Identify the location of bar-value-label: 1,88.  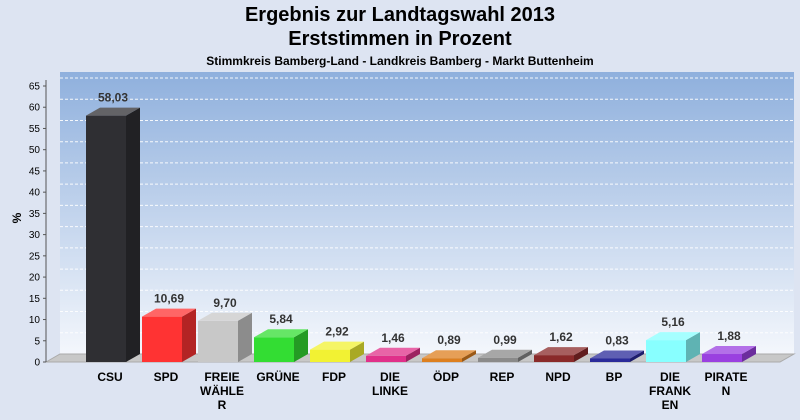
(729, 336).